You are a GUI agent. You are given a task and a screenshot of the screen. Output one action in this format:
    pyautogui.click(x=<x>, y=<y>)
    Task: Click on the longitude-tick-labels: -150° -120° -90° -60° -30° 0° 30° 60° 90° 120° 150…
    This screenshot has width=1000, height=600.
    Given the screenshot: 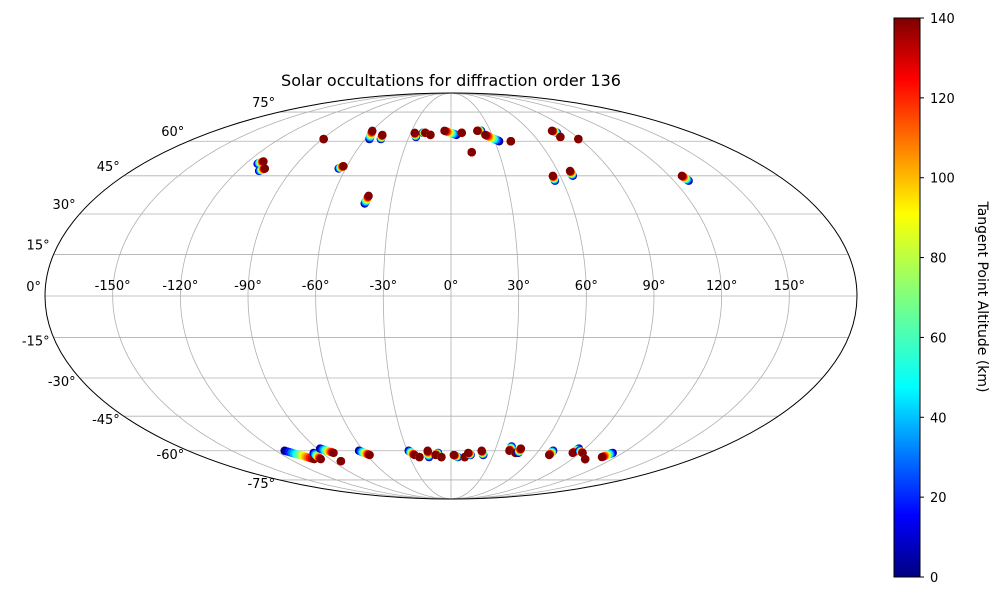 What is the action you would take?
    pyautogui.click(x=450, y=286)
    